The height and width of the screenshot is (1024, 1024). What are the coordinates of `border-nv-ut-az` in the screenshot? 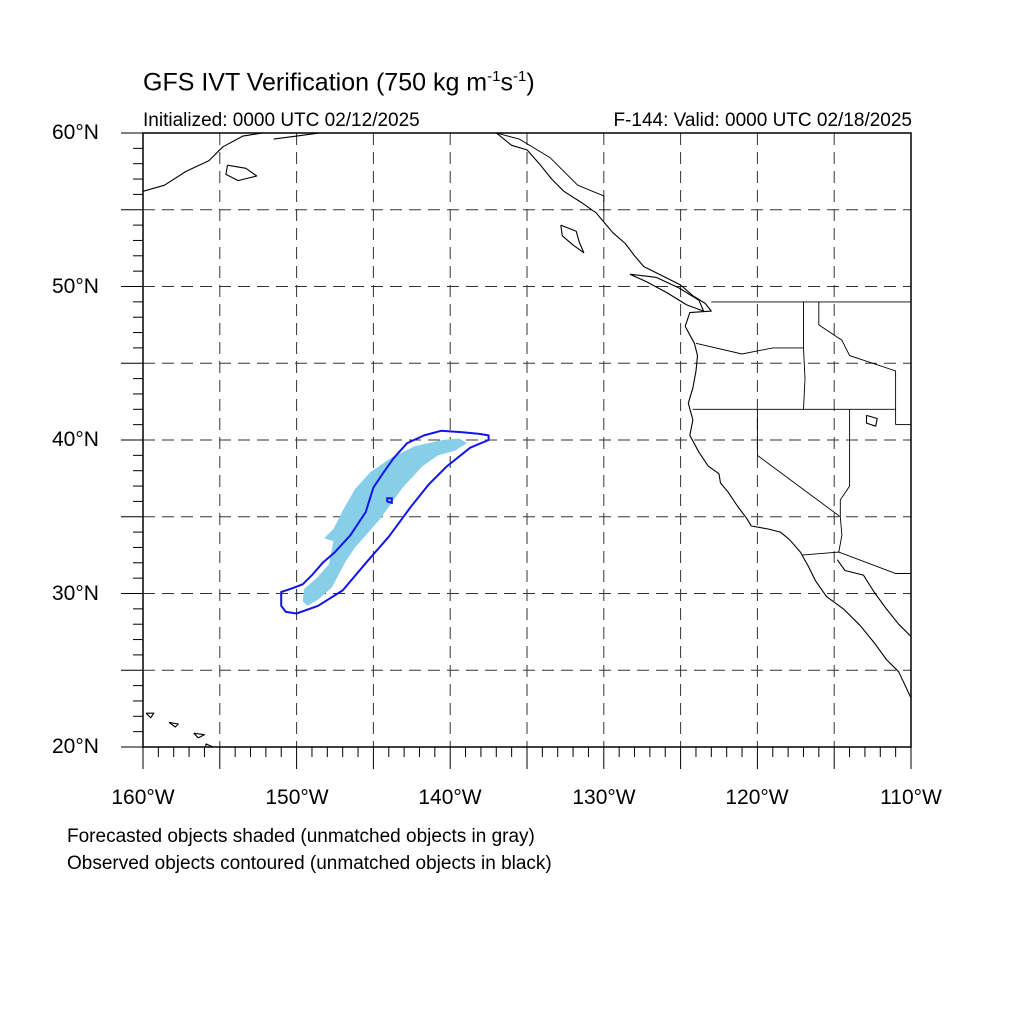 It's located at (845, 463).